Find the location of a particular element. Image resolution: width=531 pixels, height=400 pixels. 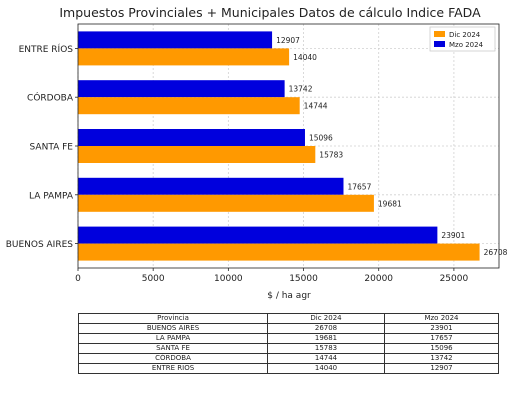

x-axis-label: $ / ha agr is located at coordinates (289, 296).